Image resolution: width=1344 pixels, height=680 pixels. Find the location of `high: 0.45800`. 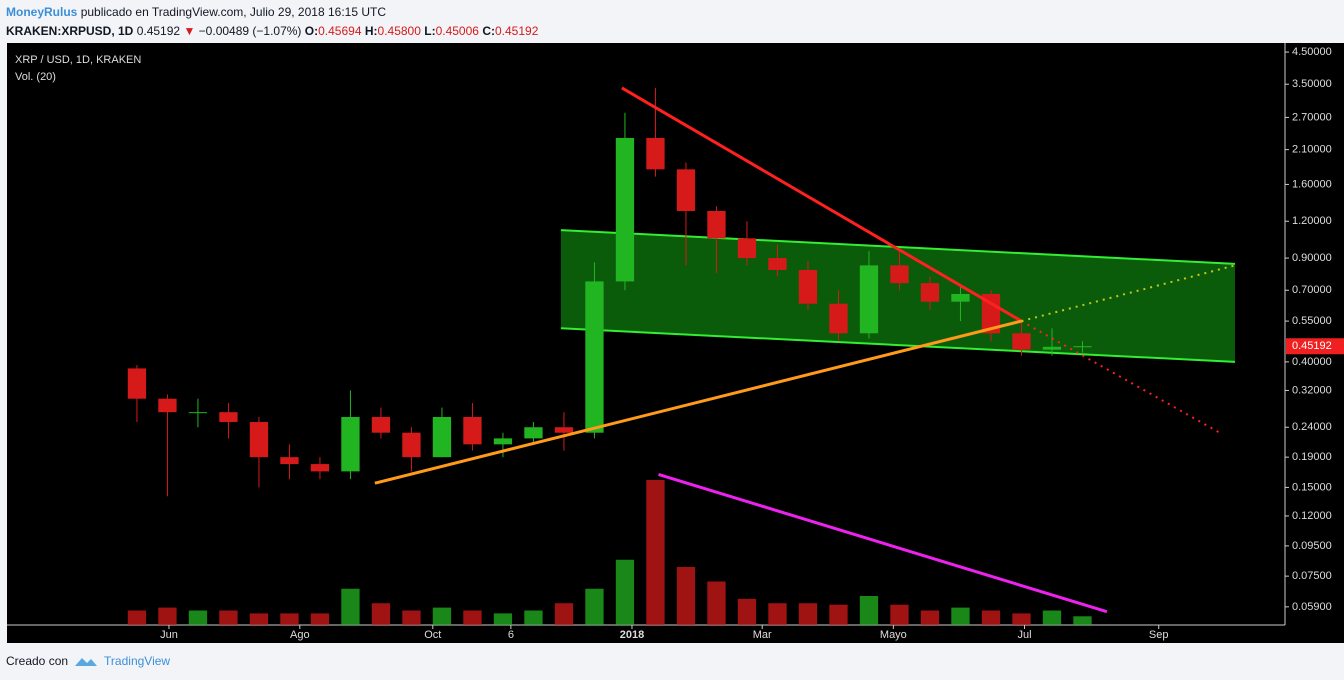

high: 0.45800 is located at coordinates (399, 31).